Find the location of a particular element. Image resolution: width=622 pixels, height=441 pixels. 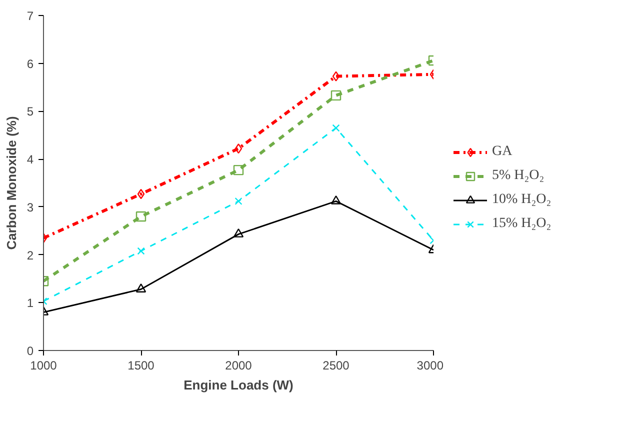

x-tick-label: 1000 is located at coordinates (44, 365).